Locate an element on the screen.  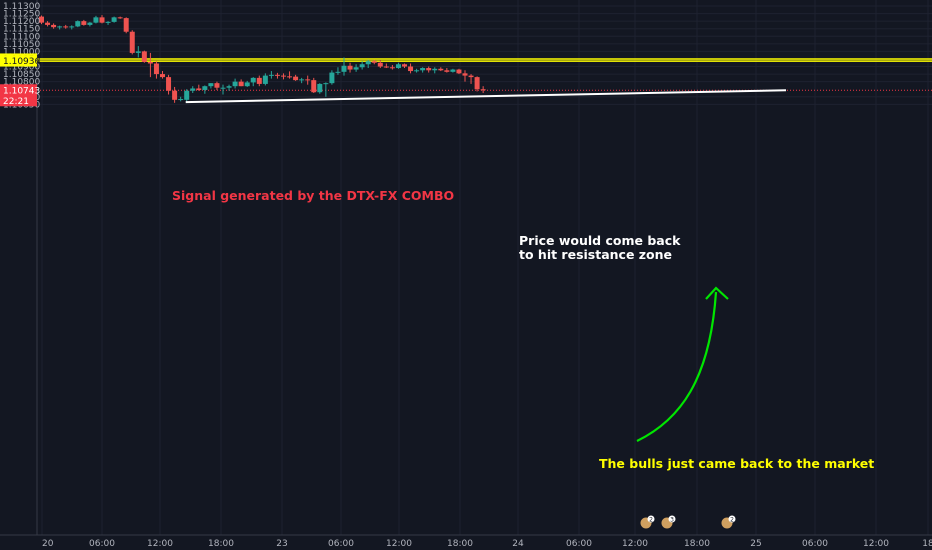
trendline is located at coordinates (486, 96).